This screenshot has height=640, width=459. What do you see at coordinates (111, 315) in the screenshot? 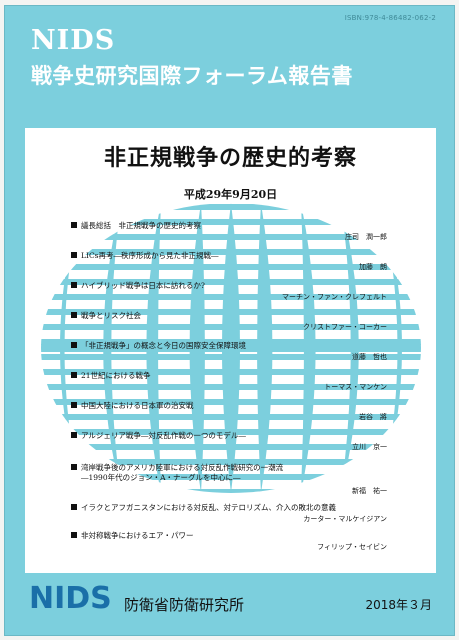
I see `toc-title-text: 戦争とリスク社会` at bounding box center [111, 315].